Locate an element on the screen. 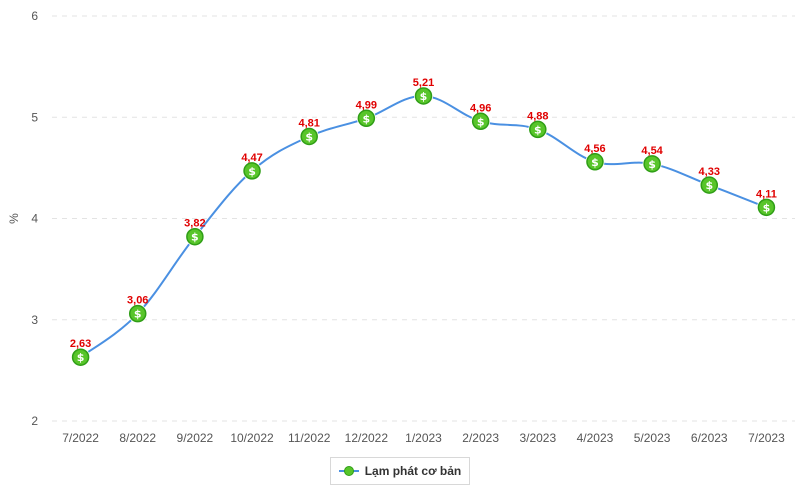 This screenshot has height=500, width=800. x-tick-label: 9/2022 is located at coordinates (195, 438).